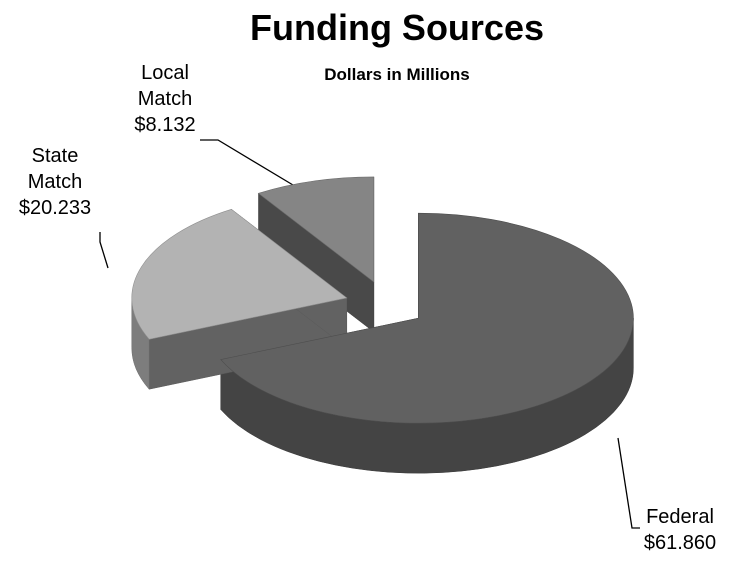 The height and width of the screenshot is (570, 731). What do you see at coordinates (680, 517) in the screenshot?
I see `category-label: Federal` at bounding box center [680, 517].